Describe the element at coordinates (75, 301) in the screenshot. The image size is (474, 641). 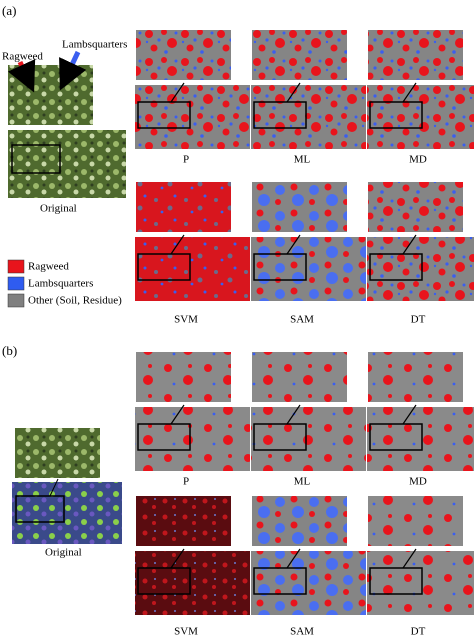
I see `legend-label: Other (Soil, Residue)` at that location.